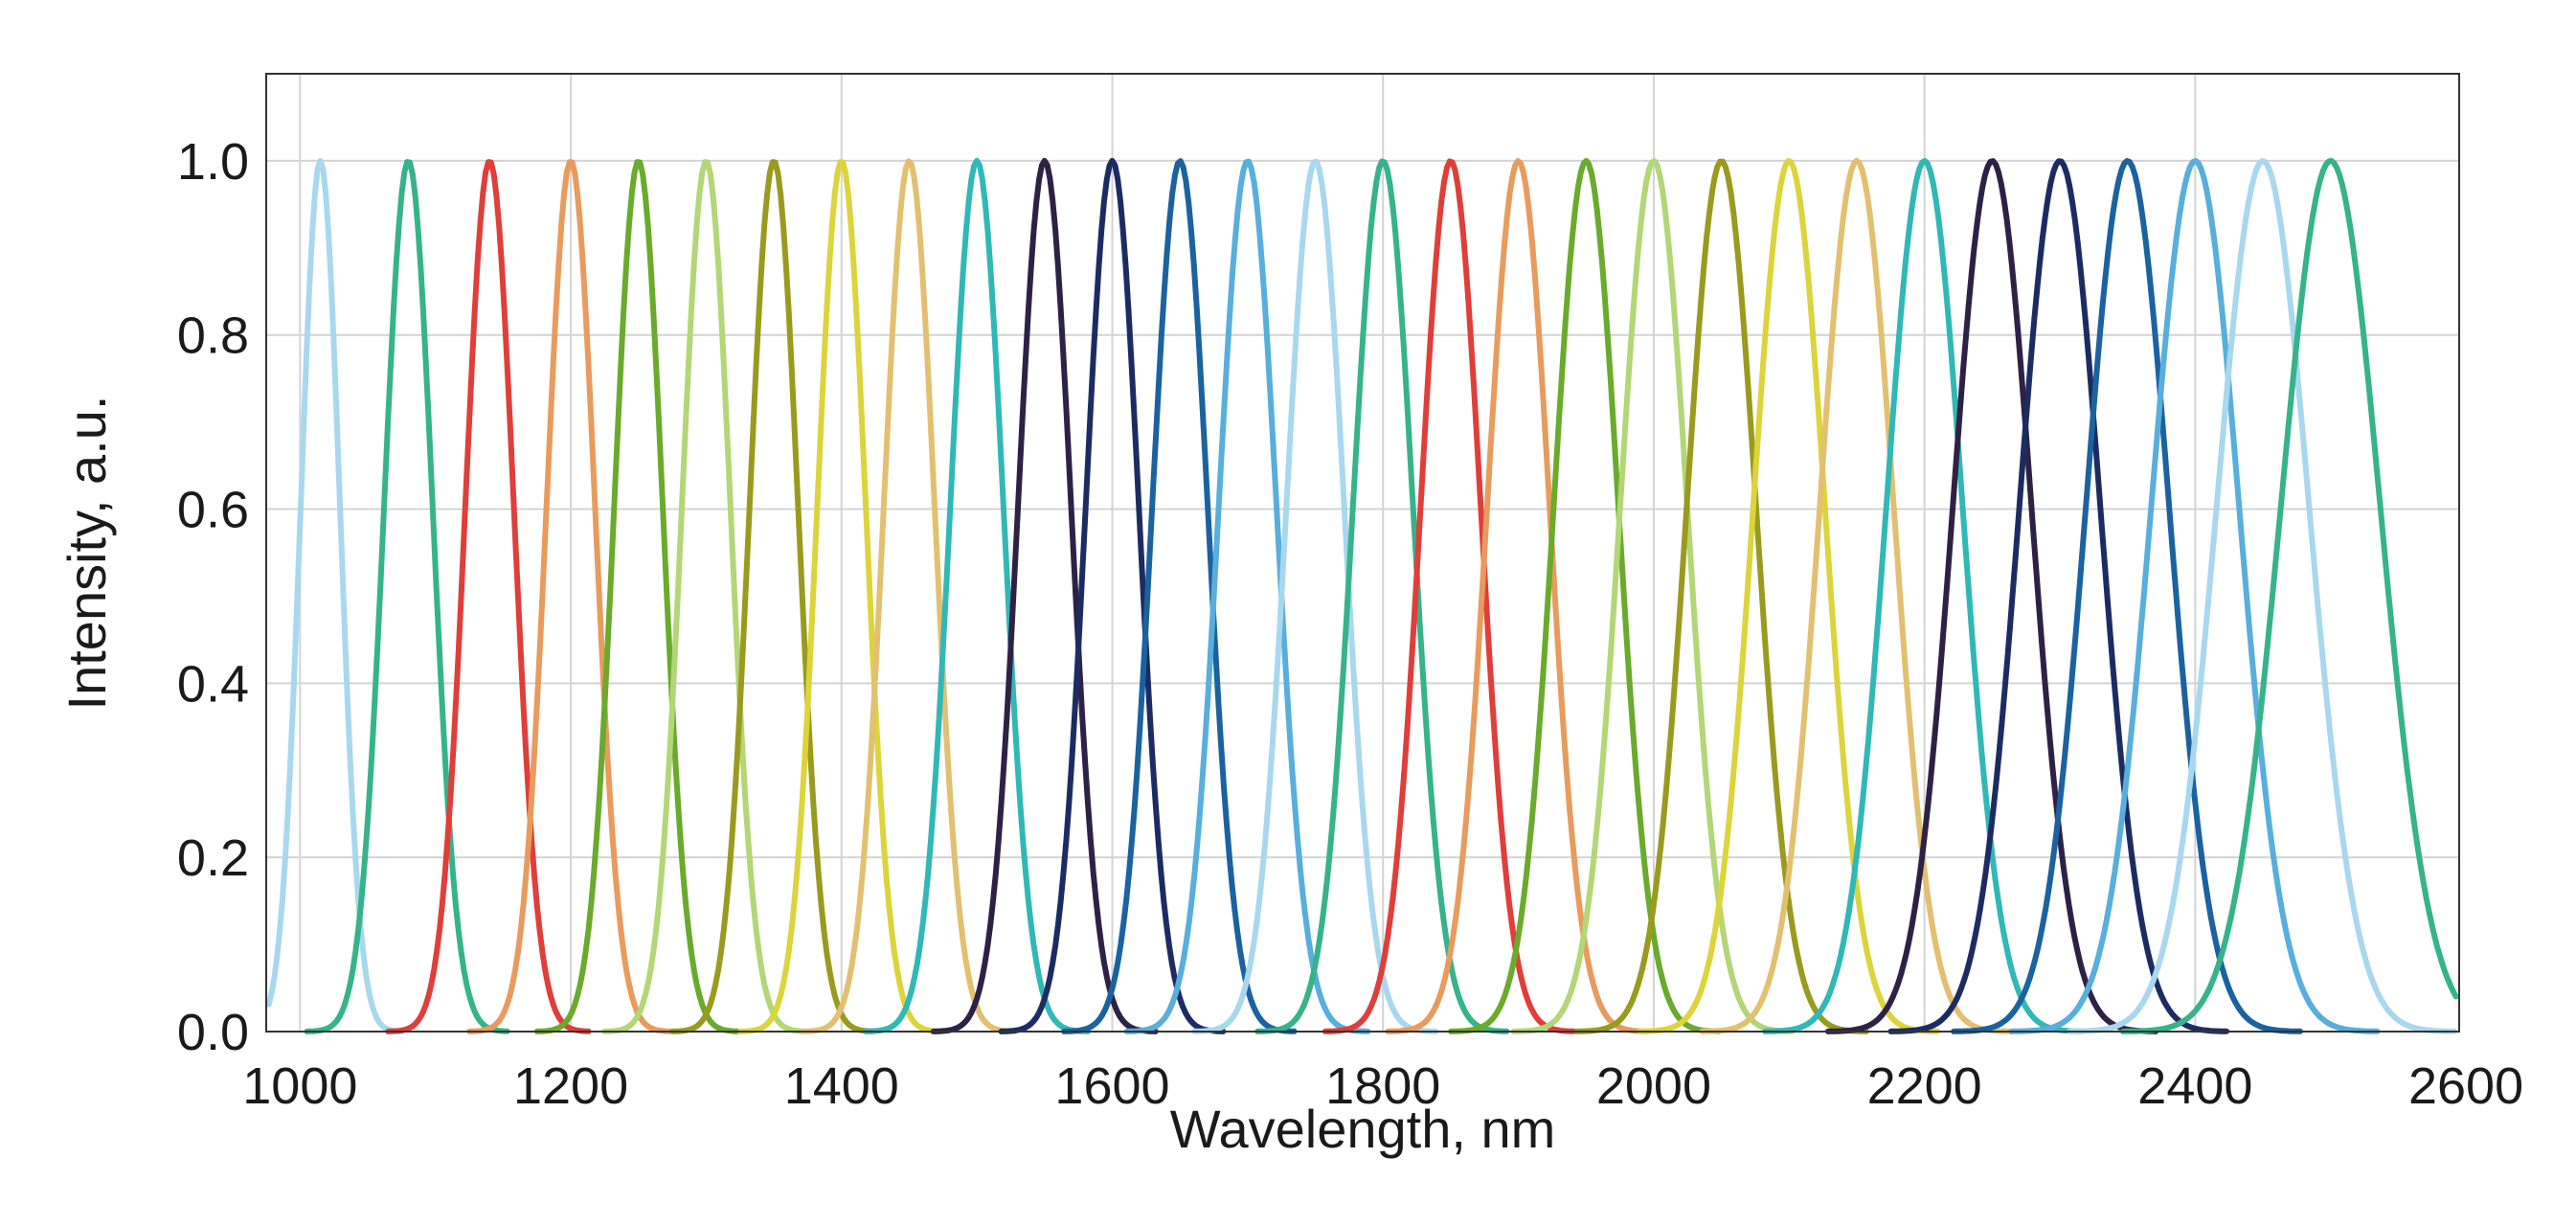 The height and width of the screenshot is (1226, 2576). What do you see at coordinates (1924, 1086) in the screenshot?
I see `x-tick-label: 2200` at bounding box center [1924, 1086].